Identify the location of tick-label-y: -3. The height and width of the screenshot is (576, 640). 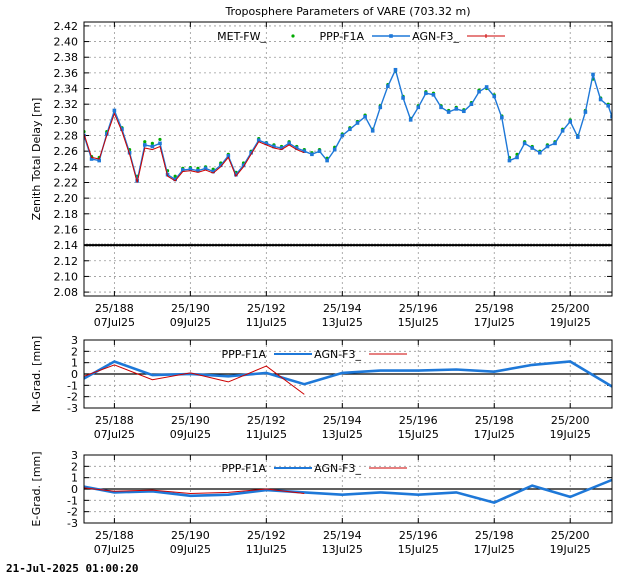
(72, 523).